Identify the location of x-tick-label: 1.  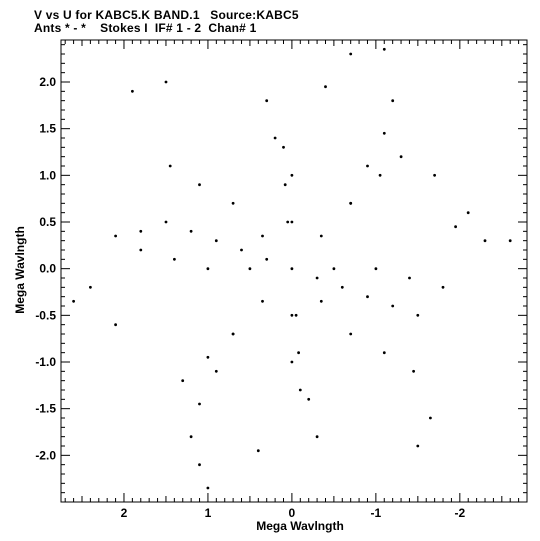
(208, 513).